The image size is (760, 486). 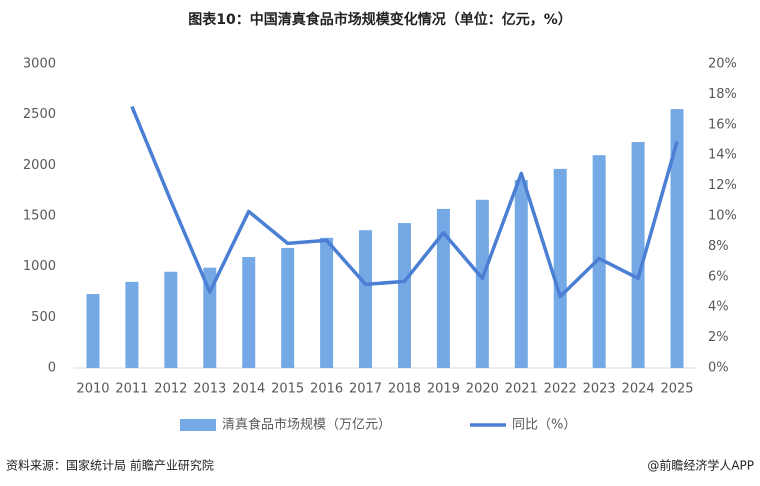 I want to click on x-tick-label: 2024, so click(x=638, y=389).